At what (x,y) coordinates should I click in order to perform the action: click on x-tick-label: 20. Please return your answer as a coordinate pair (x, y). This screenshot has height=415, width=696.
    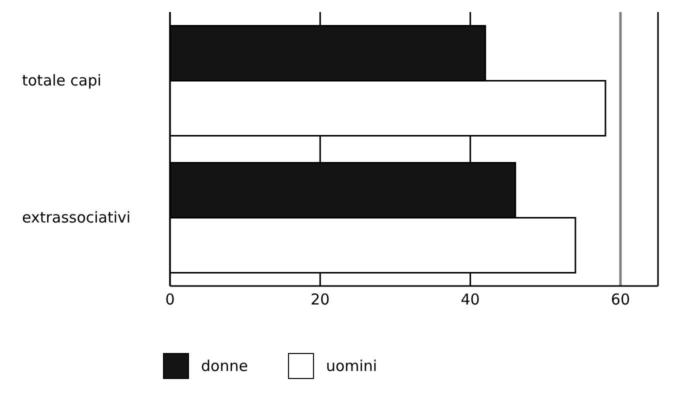
    Looking at the image, I should click on (320, 299).